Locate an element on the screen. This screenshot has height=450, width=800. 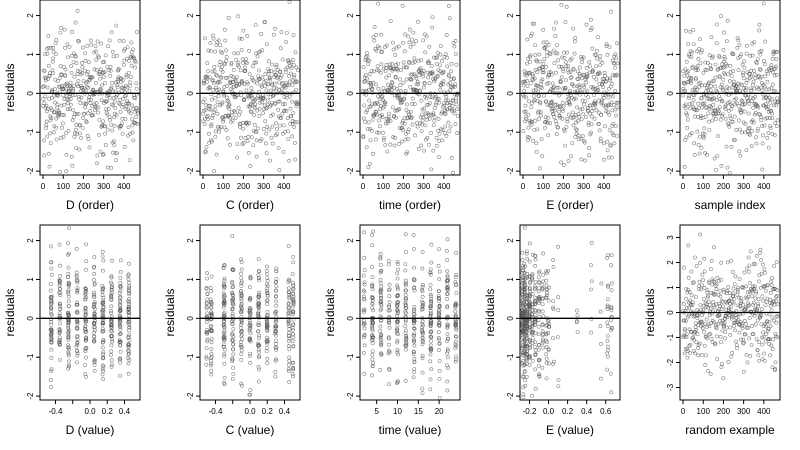
x-axis: -0.4 0.0 0.2 0.4 is located at coordinates (250, 408).